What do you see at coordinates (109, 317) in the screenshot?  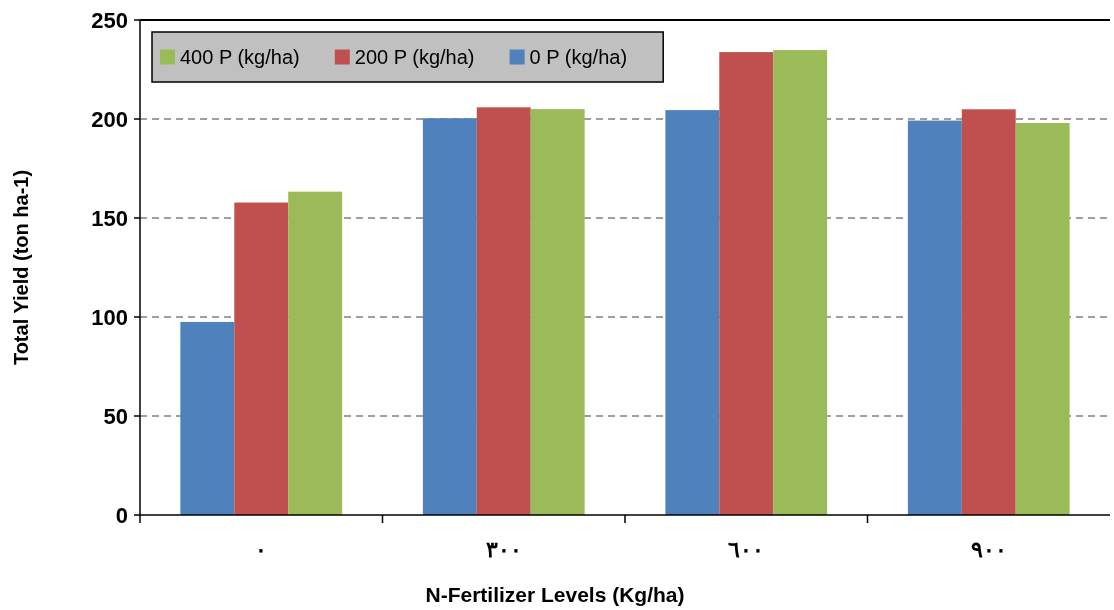 I see `y-tick-label: 100` at bounding box center [109, 317].